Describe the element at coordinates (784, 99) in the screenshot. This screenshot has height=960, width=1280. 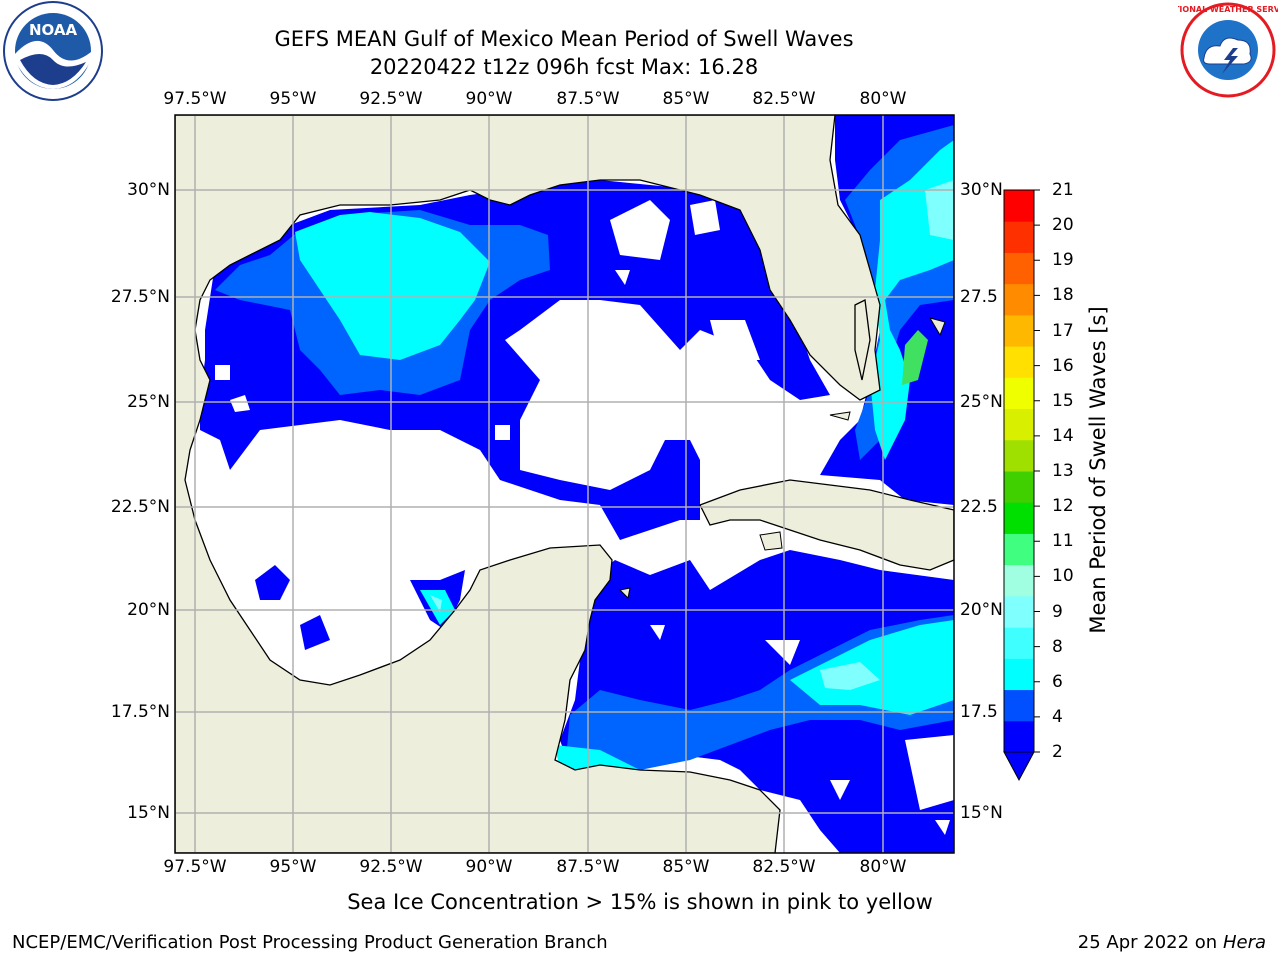
I see `lon-tick-top: 82.5°W` at that location.